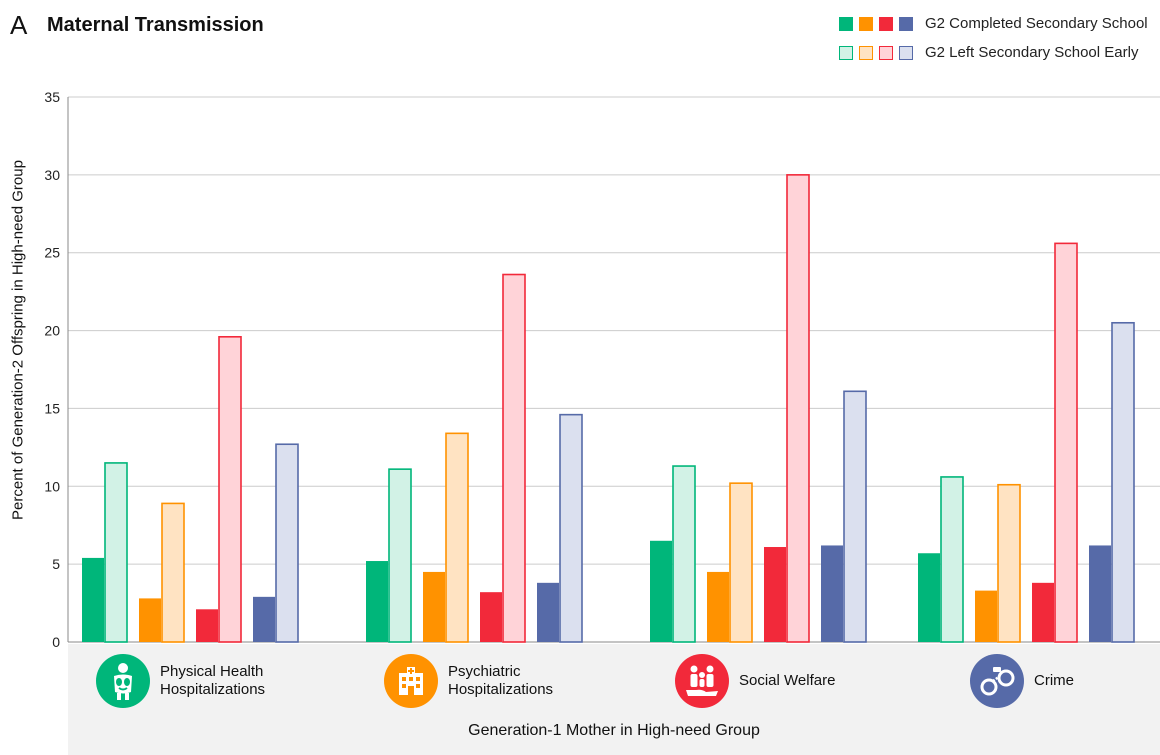 This screenshot has width=1160, height=755. Describe the element at coordinates (1043, 612) in the screenshot. I see `bar-crime-s3-completed` at that location.